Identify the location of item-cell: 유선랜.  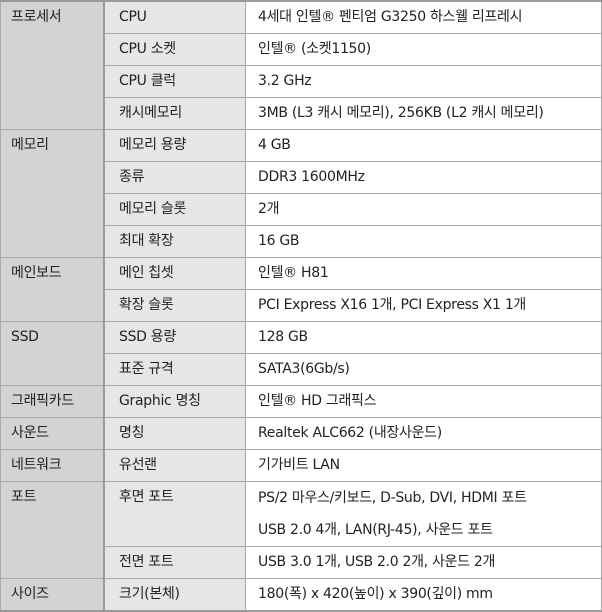
(174, 465).